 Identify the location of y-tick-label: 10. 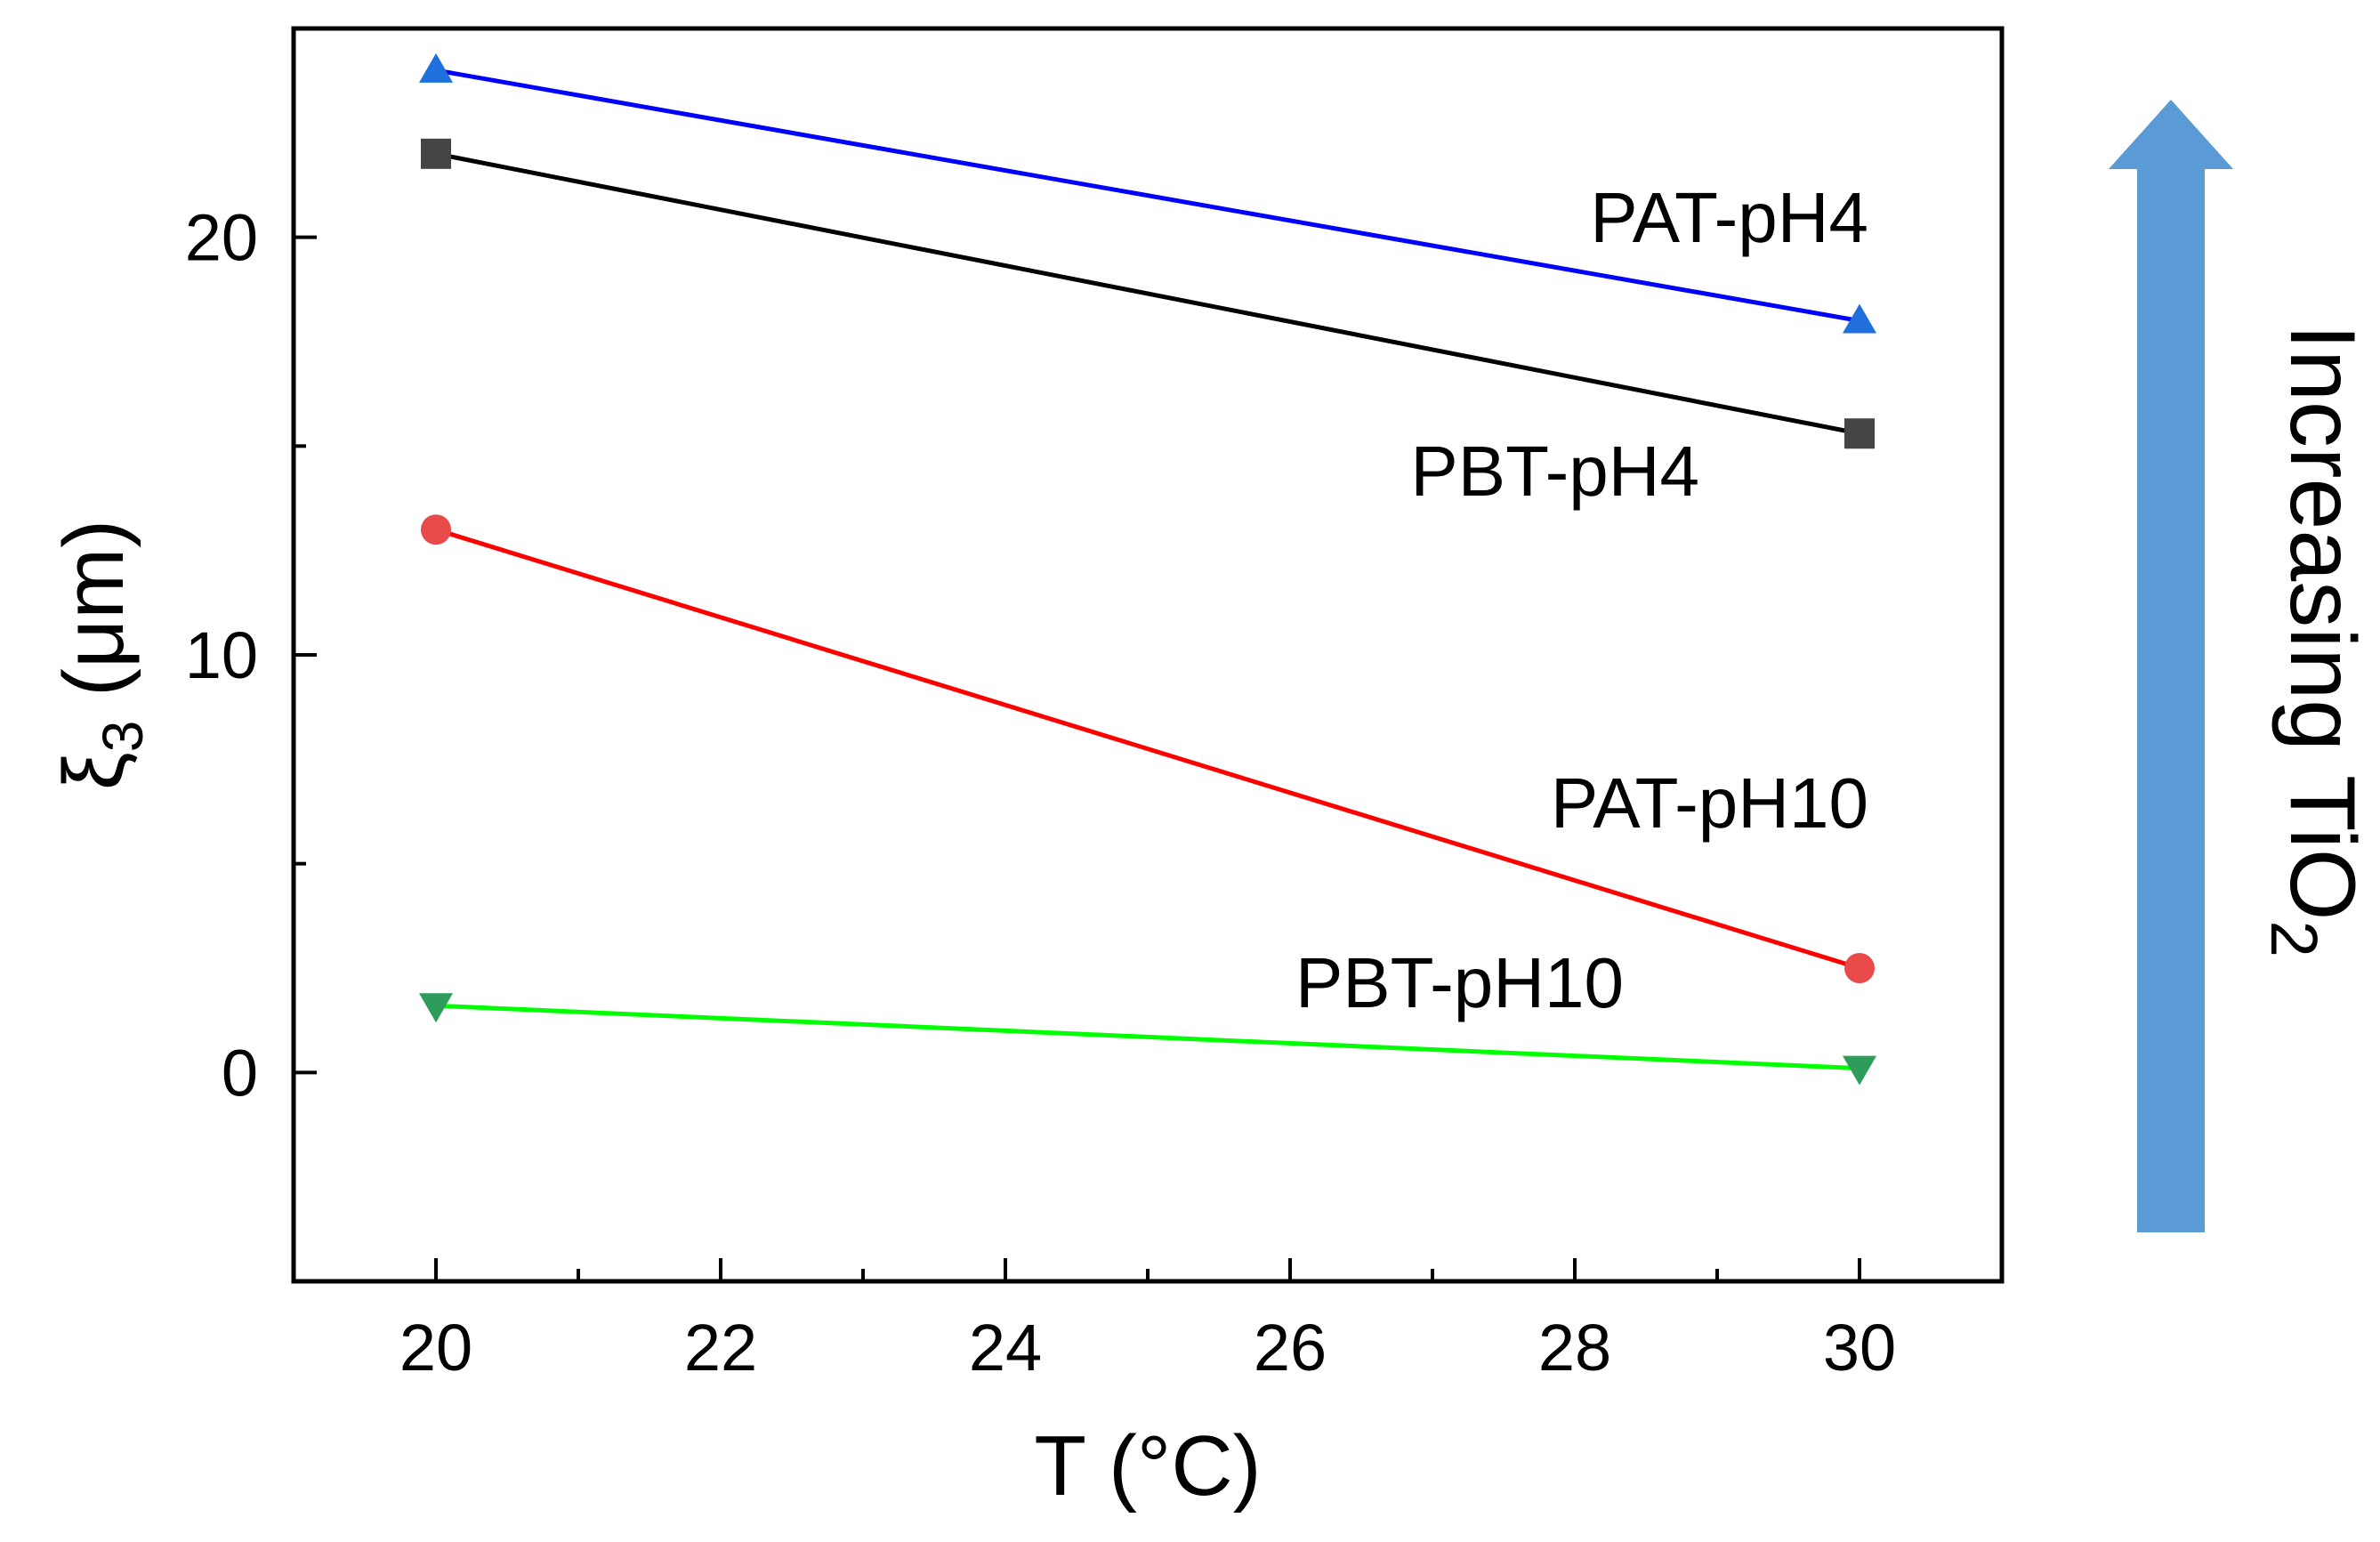
(221, 655).